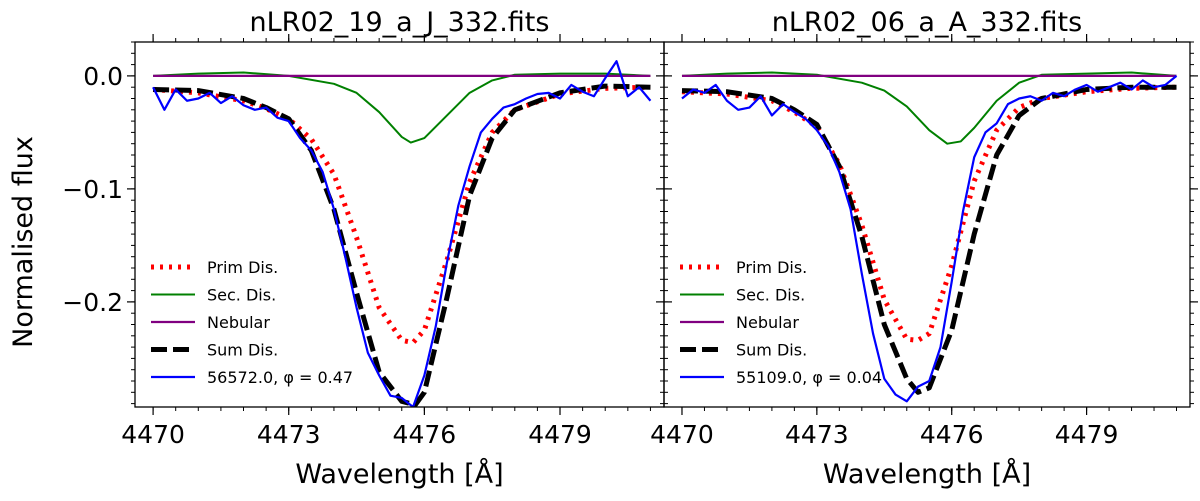  I want to click on legend-label: 55109.0, φ = 0.04, so click(809, 377).